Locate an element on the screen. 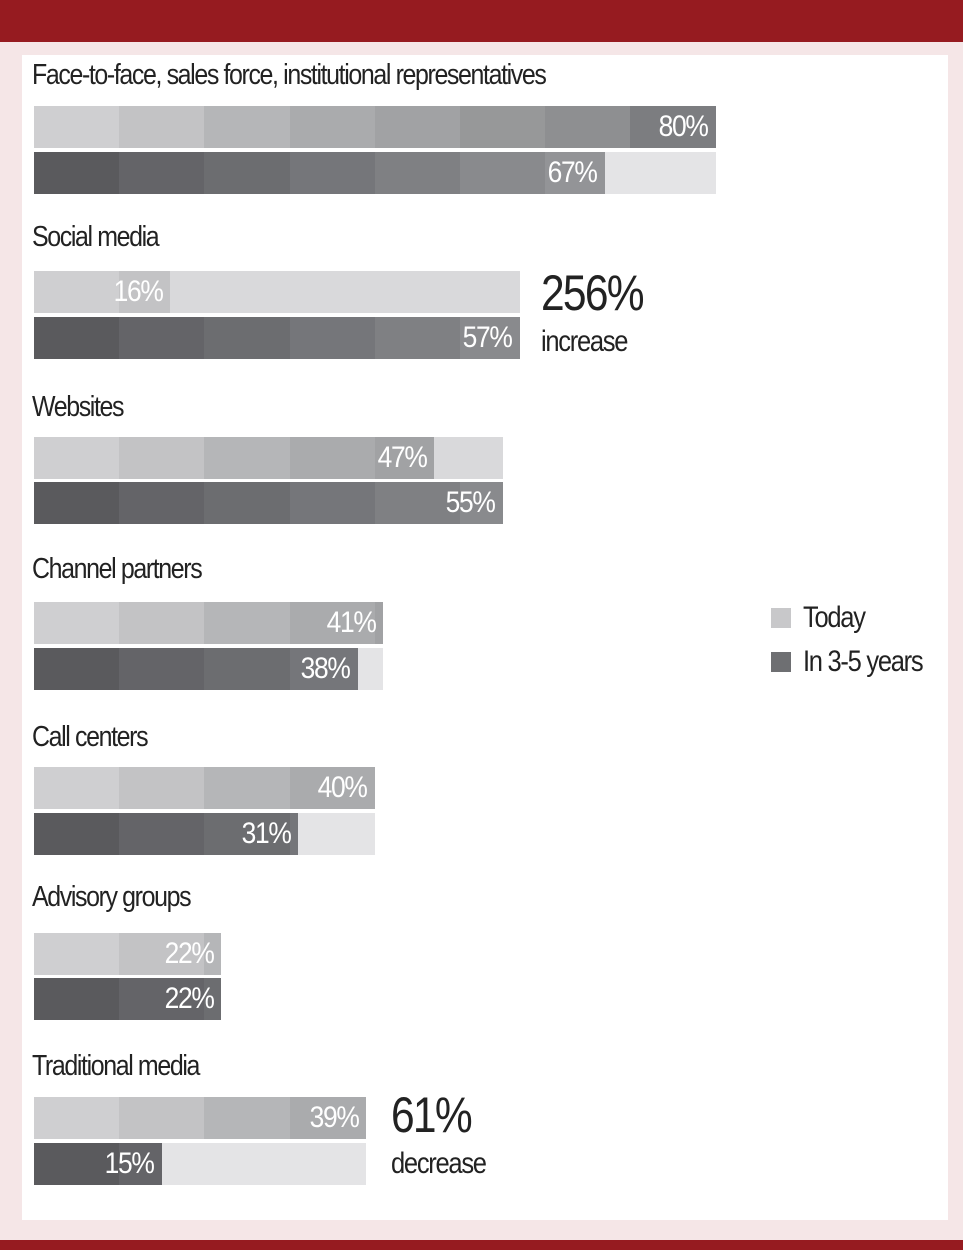 This screenshot has height=1250, width=963. bar-future: 57% is located at coordinates (277, 338).